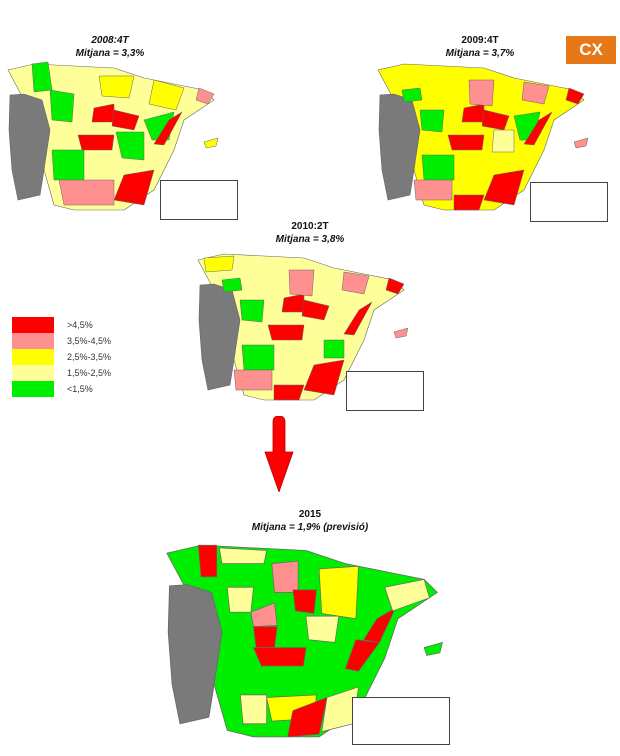 The image size is (620, 756). Describe the element at coordinates (385, 391) in the screenshot. I see `canary-islands-inset-2010` at that location.